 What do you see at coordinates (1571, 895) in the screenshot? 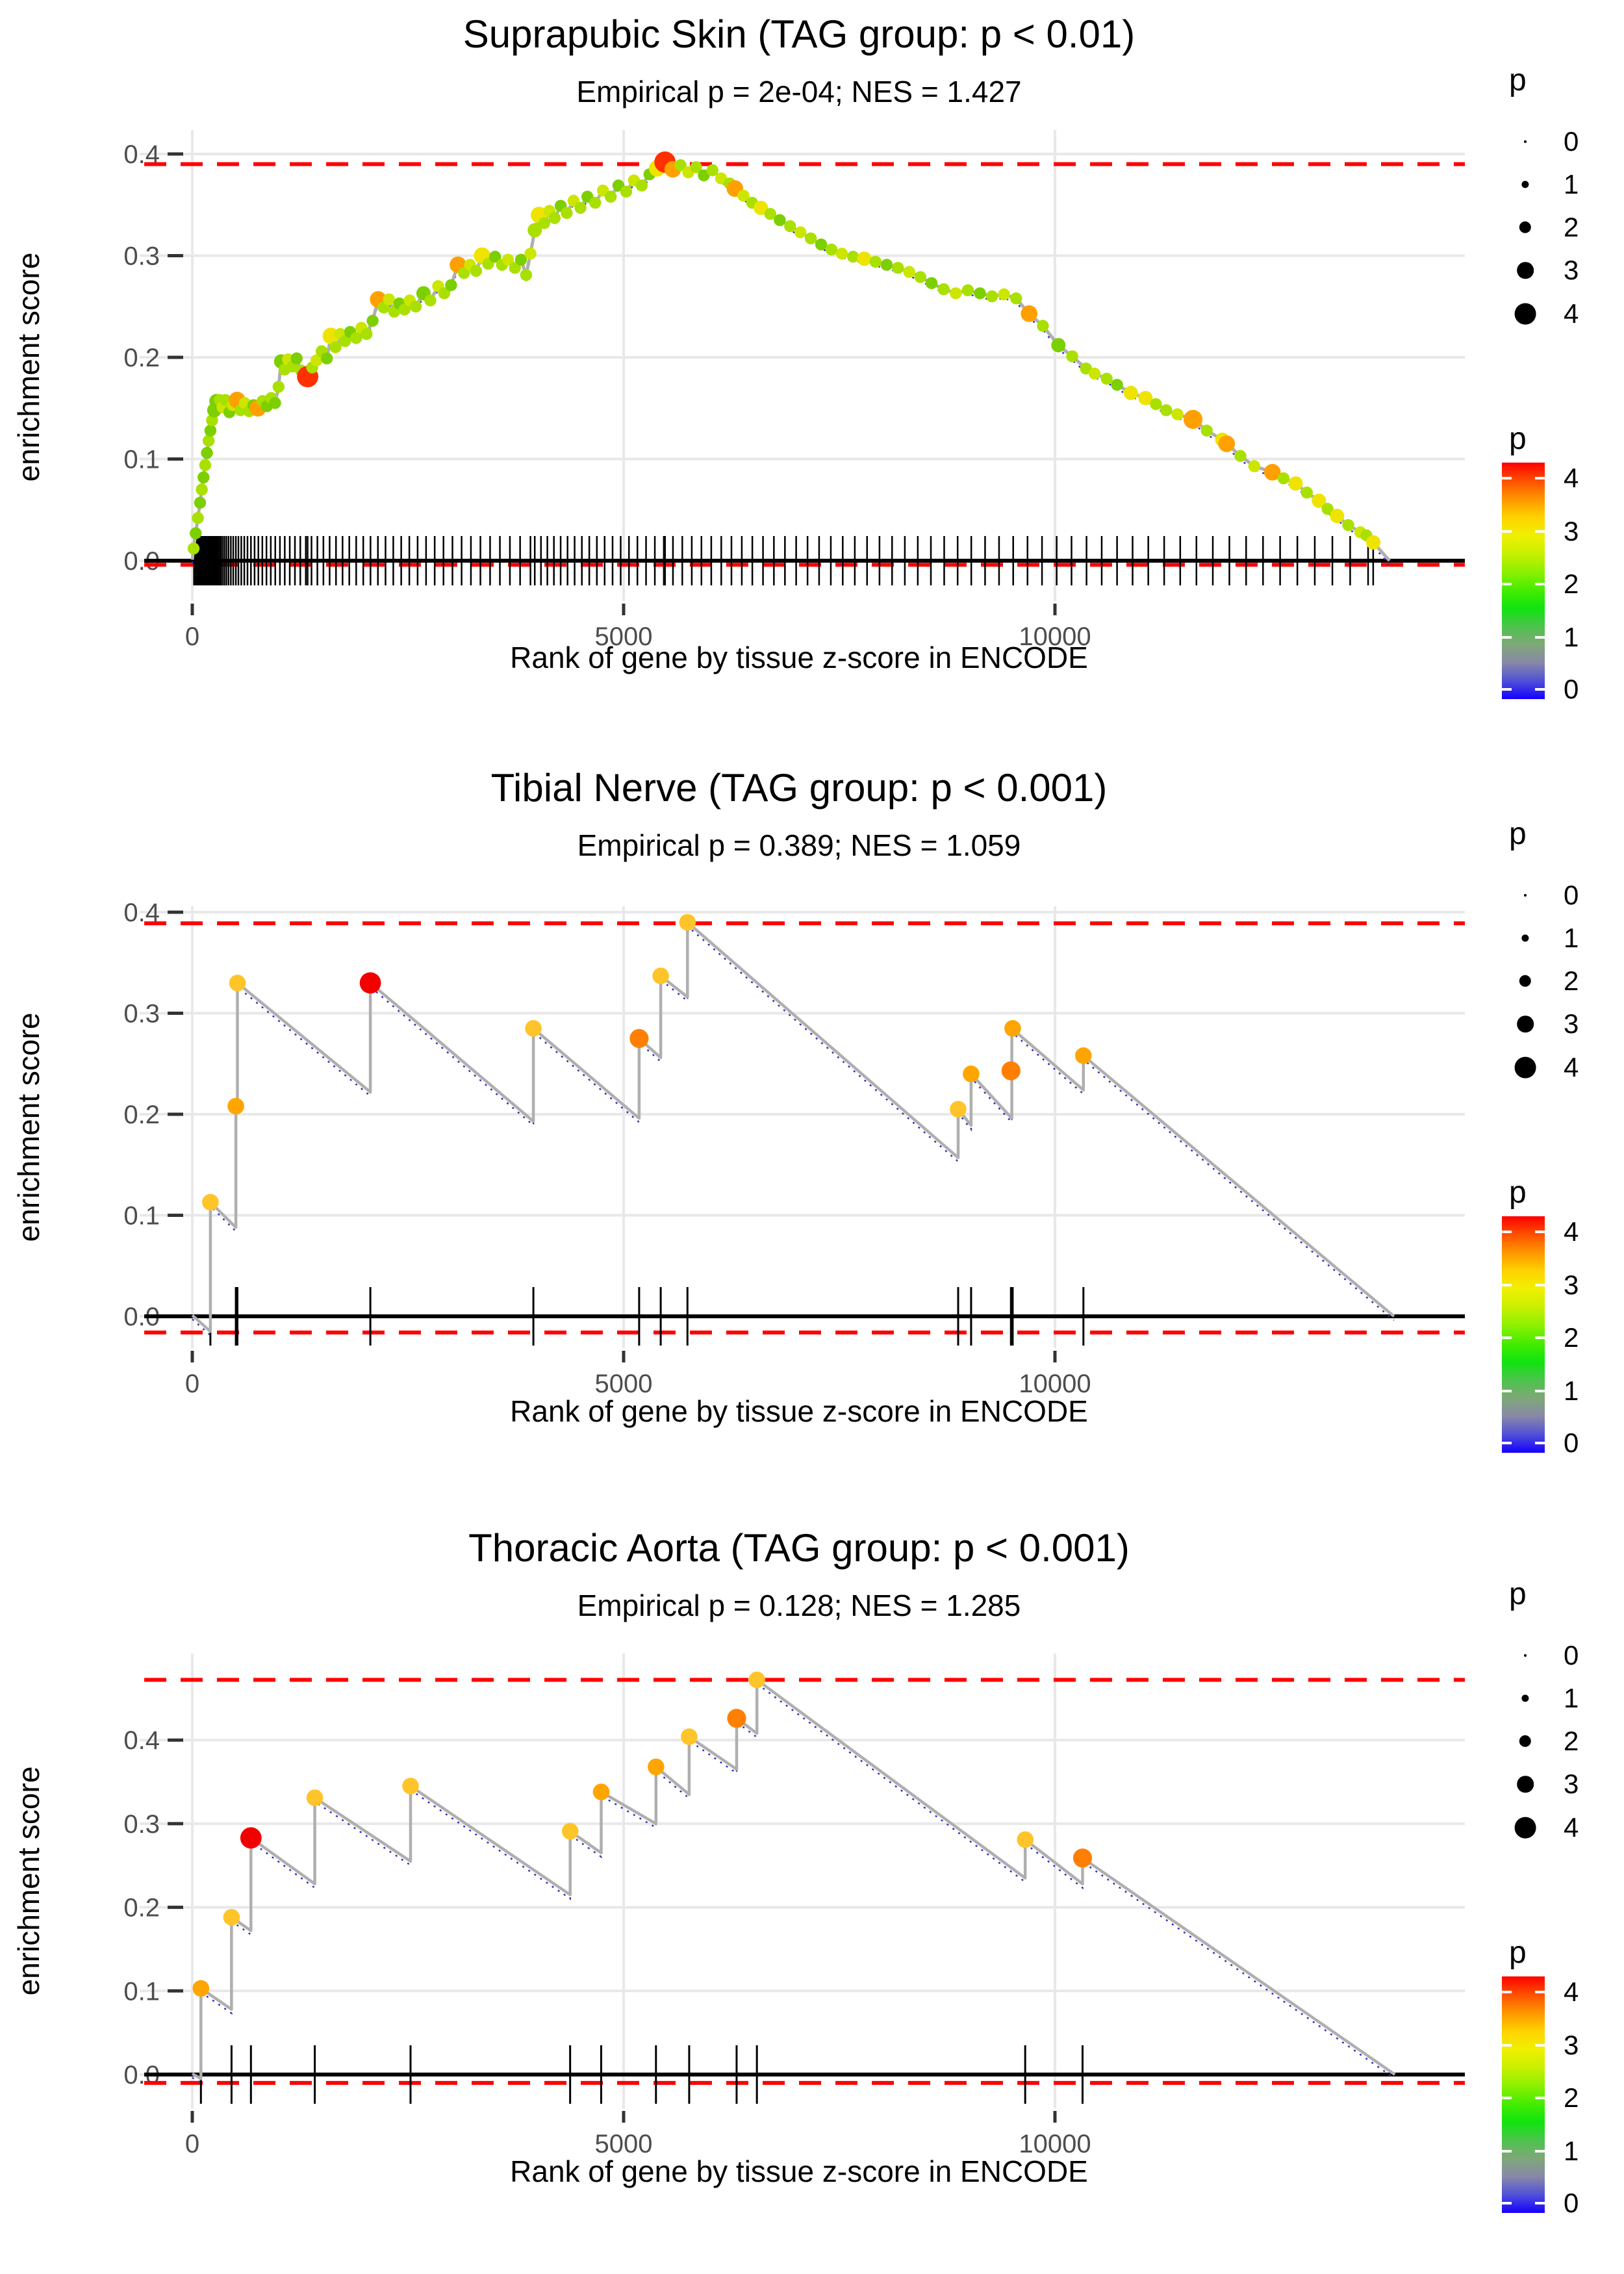
I see `size-legend-label: 0` at bounding box center [1571, 895].